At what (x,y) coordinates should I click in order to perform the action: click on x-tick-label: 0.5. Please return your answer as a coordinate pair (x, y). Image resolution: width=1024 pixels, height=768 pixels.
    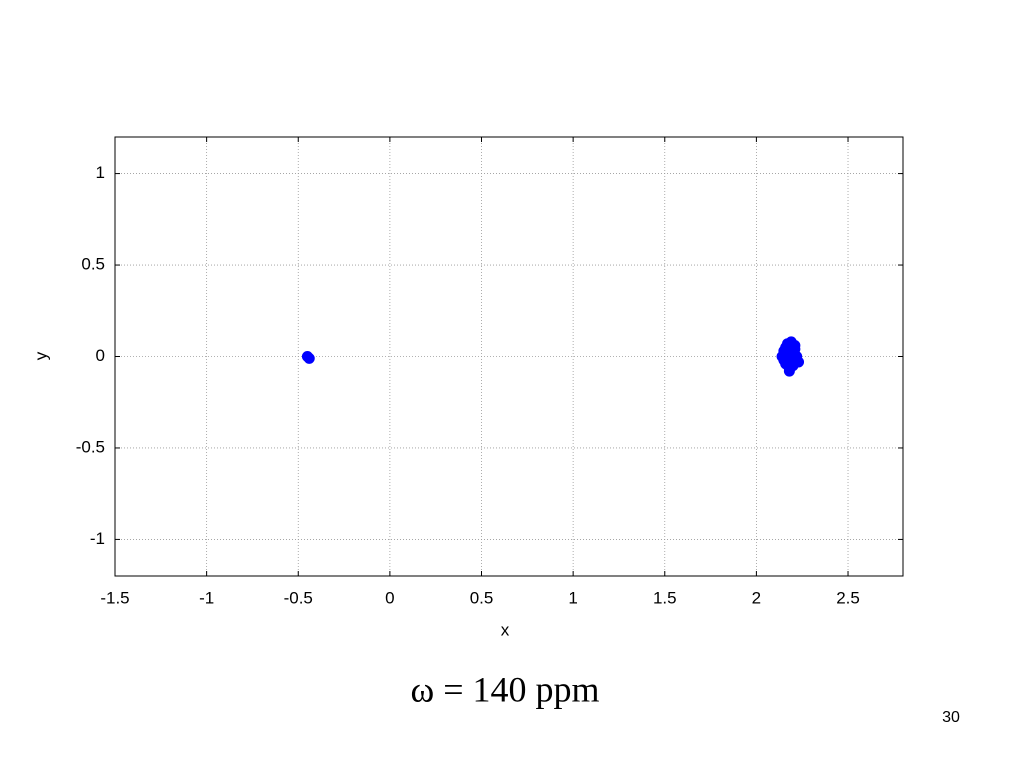
    Looking at the image, I should click on (482, 597).